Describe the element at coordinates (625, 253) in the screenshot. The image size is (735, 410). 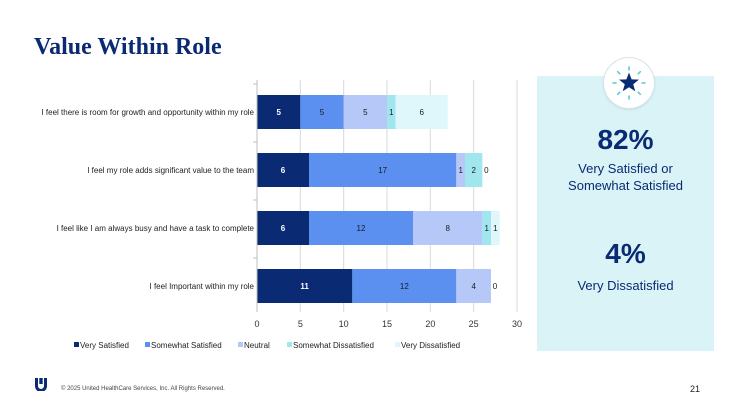
I see `stat-dissatisfied-value: 4%` at that location.